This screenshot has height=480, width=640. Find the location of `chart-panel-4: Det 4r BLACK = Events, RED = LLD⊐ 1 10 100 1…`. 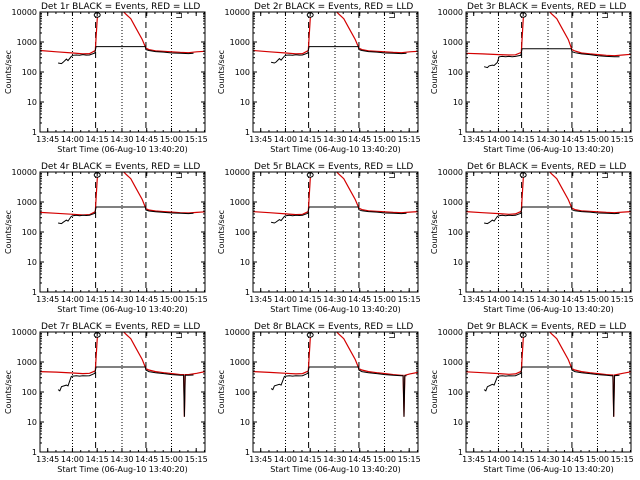

chart-panel-4: Det 4r BLACK = Events, RED = LLD⊐ 1 10 100 1… is located at coordinates (106, 238).